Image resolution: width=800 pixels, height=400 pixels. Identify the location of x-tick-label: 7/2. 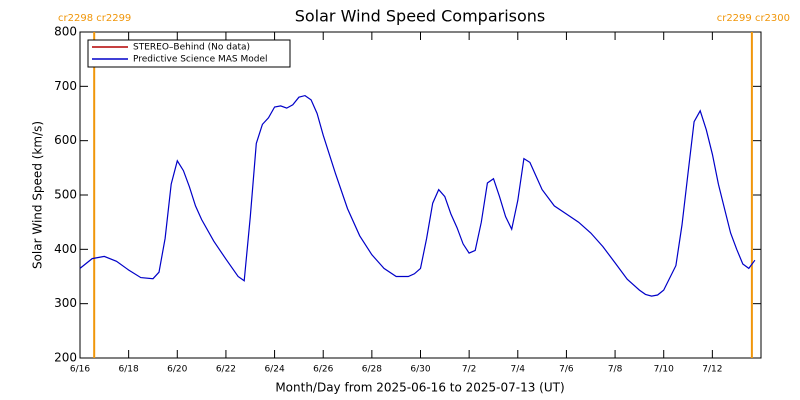
(469, 370).